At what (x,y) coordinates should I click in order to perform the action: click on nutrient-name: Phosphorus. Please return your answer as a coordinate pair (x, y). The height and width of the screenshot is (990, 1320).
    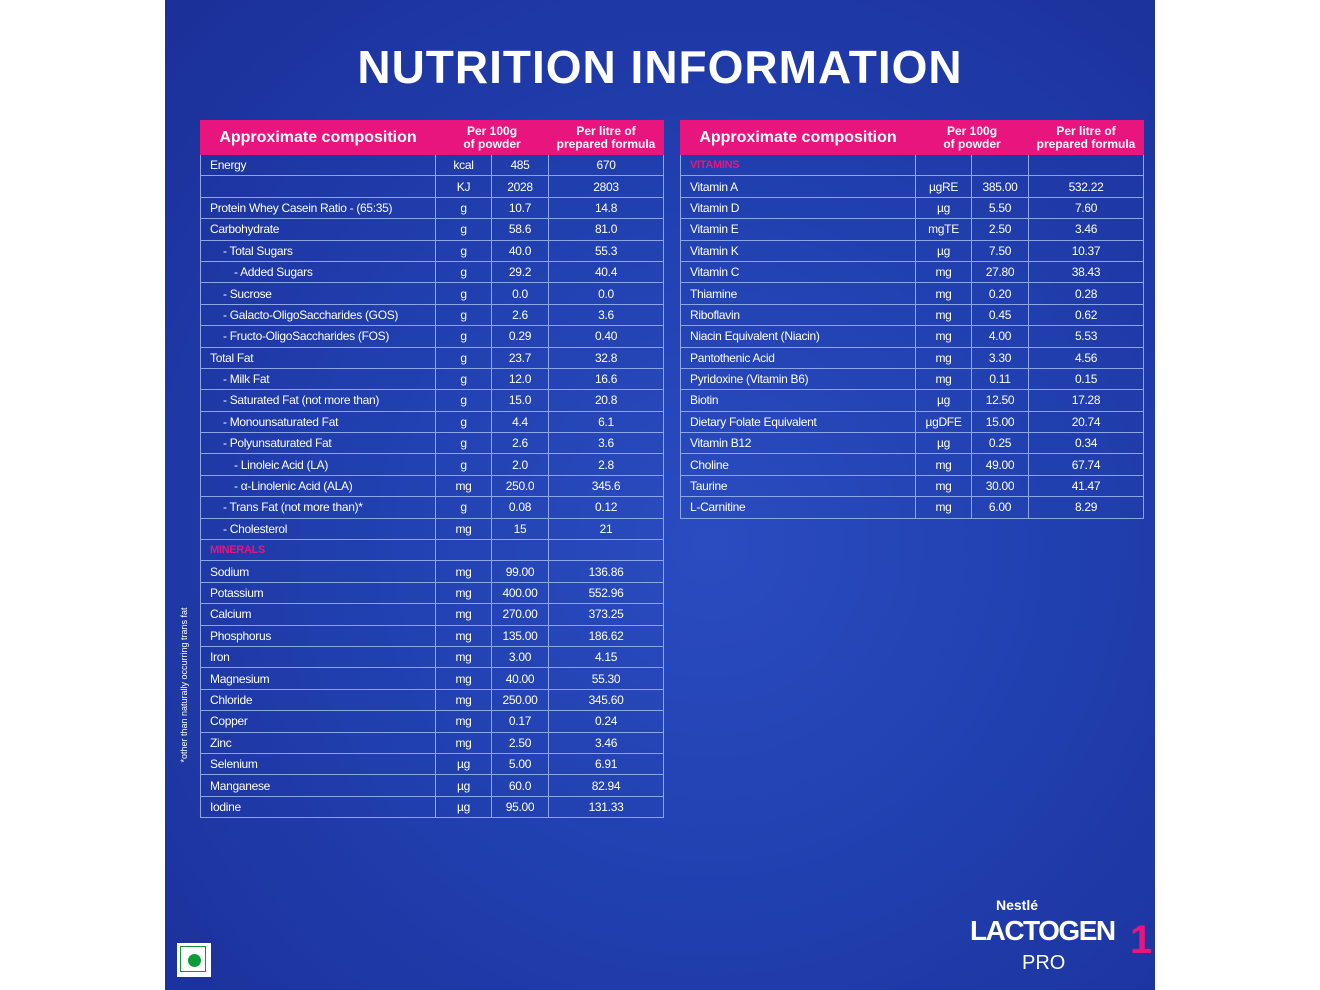
    Looking at the image, I should click on (318, 635).